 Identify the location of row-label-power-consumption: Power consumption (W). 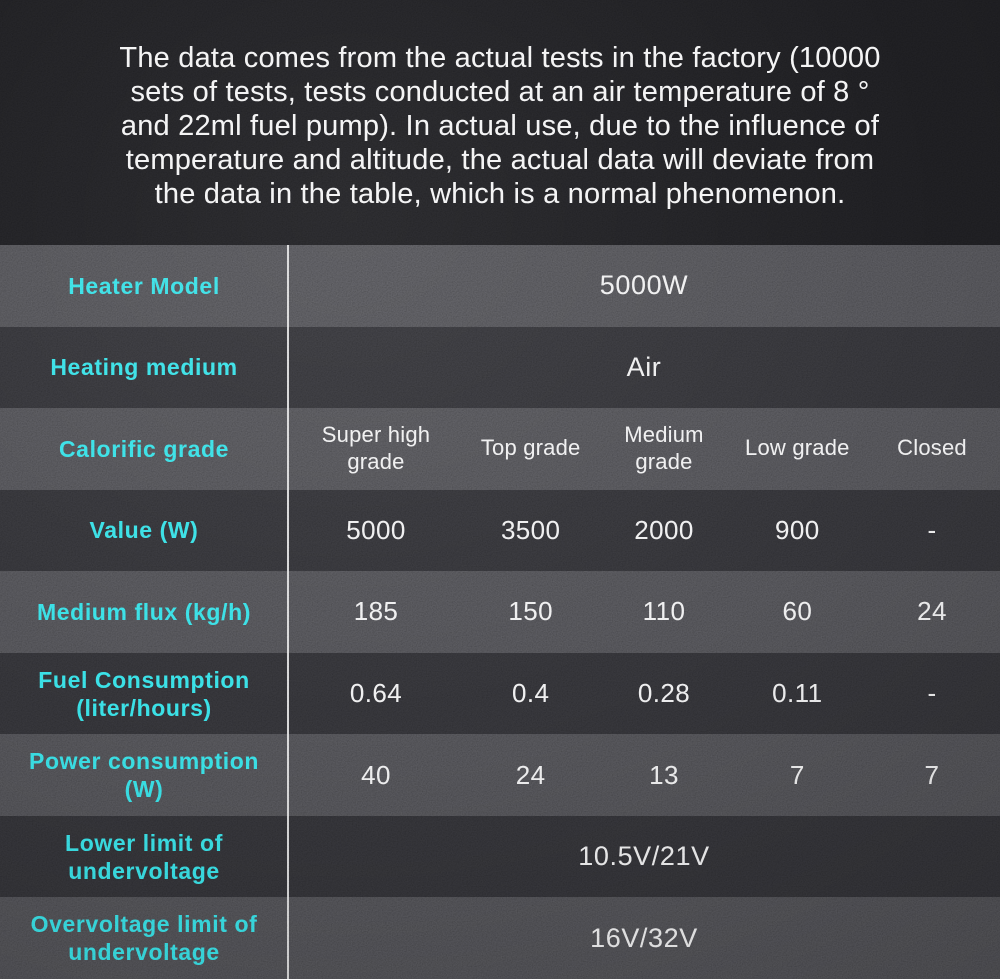
(144, 775).